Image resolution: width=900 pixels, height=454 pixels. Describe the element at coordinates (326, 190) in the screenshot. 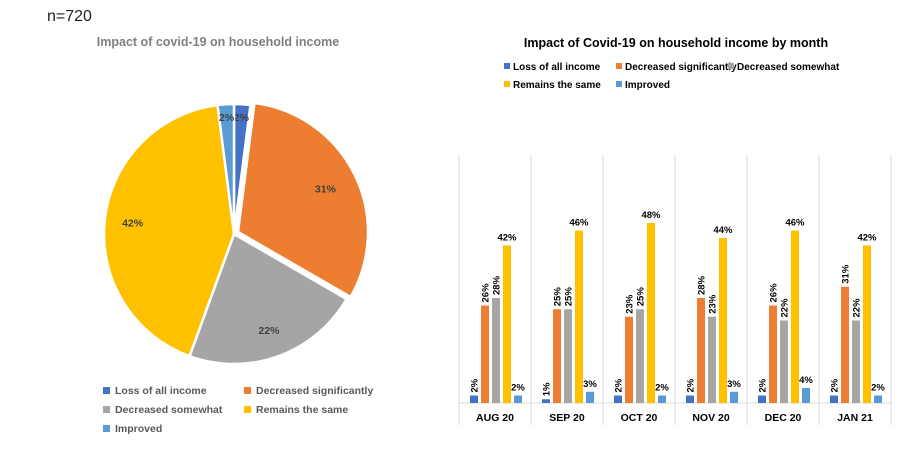

I see `pie-data-label: 31%` at that location.